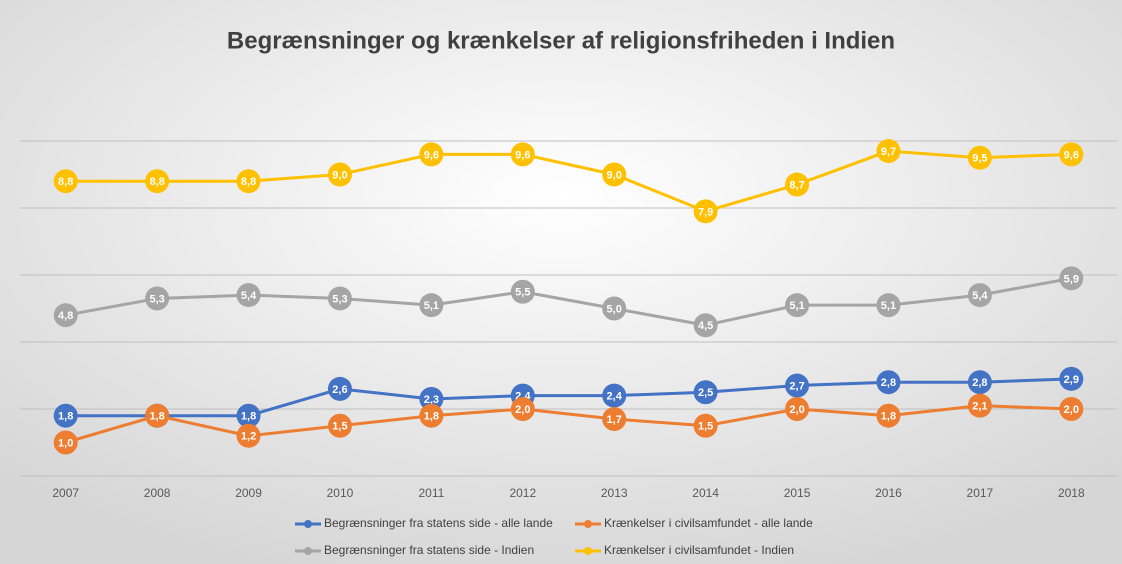 Image resolution: width=1122 pixels, height=564 pixels. What do you see at coordinates (888, 493) in the screenshot?
I see `x-tick-label: 2016` at bounding box center [888, 493].